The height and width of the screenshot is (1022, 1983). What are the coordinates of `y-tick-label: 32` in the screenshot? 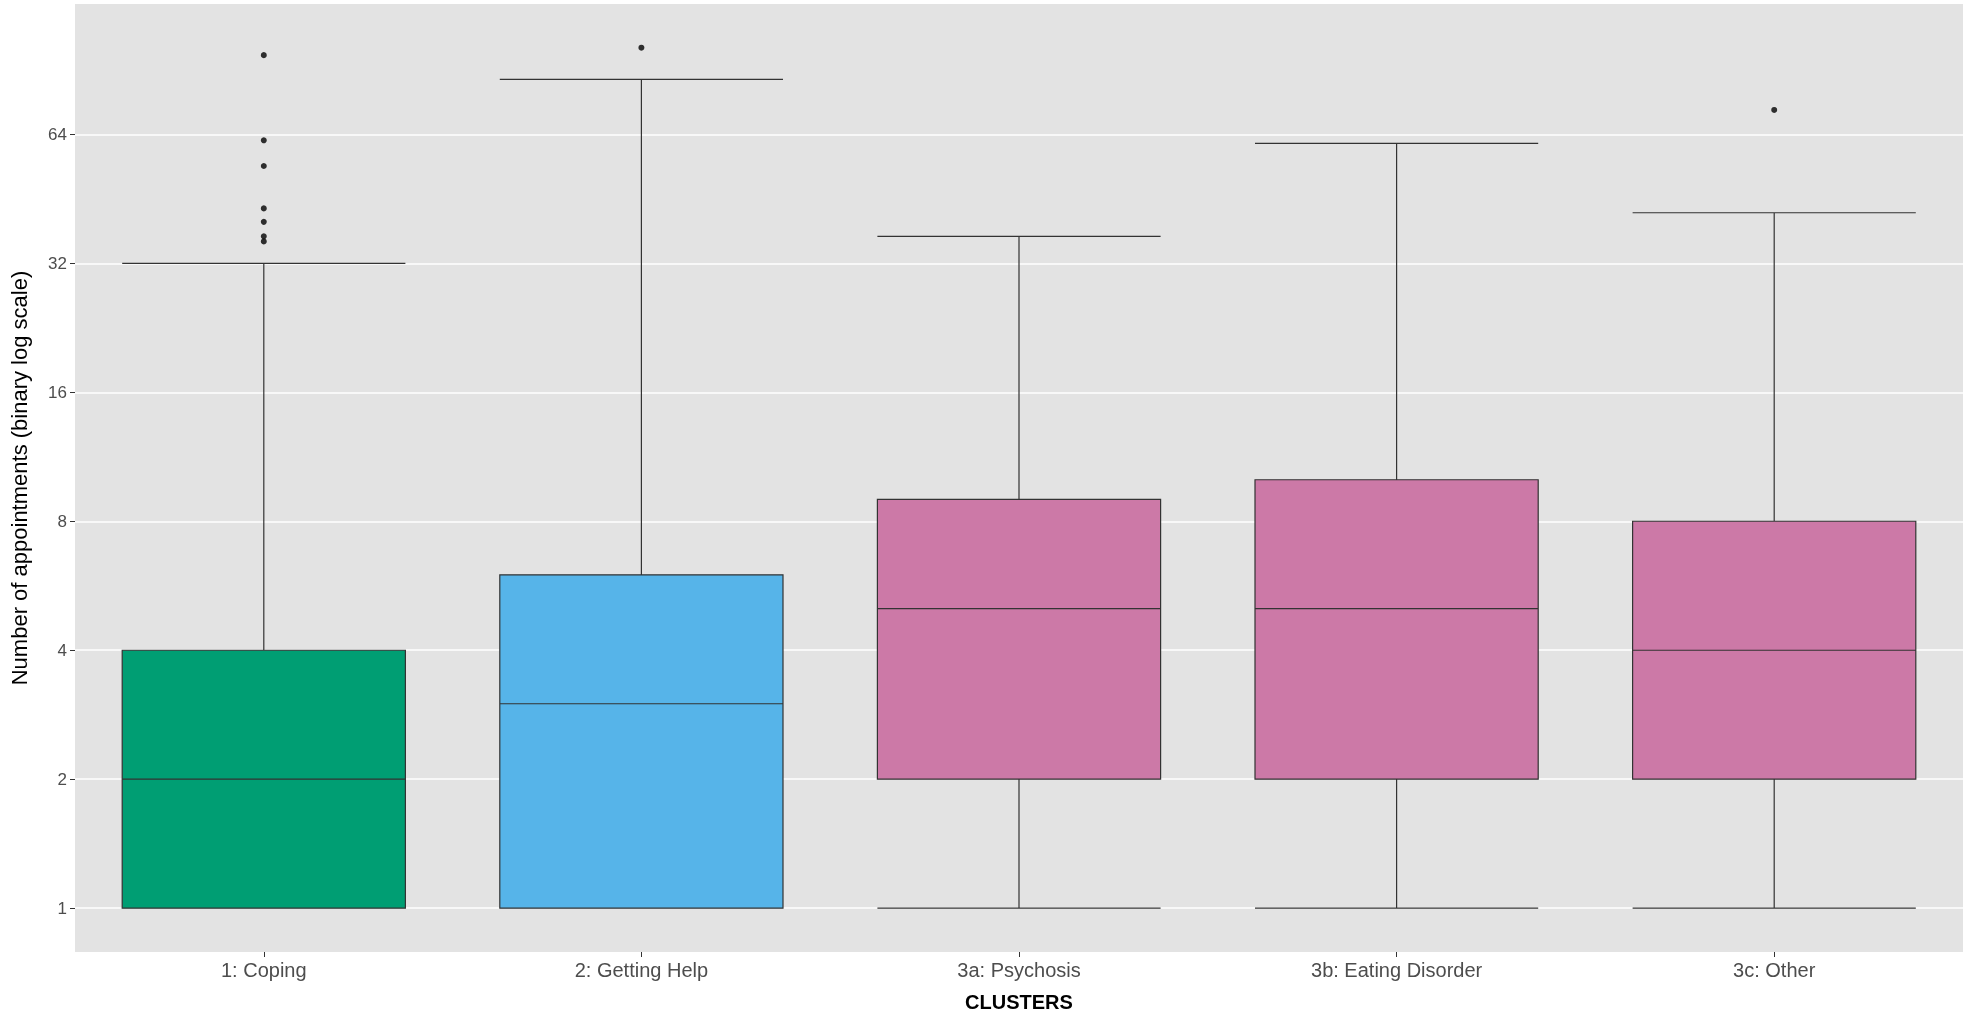 It's located at (57, 263).